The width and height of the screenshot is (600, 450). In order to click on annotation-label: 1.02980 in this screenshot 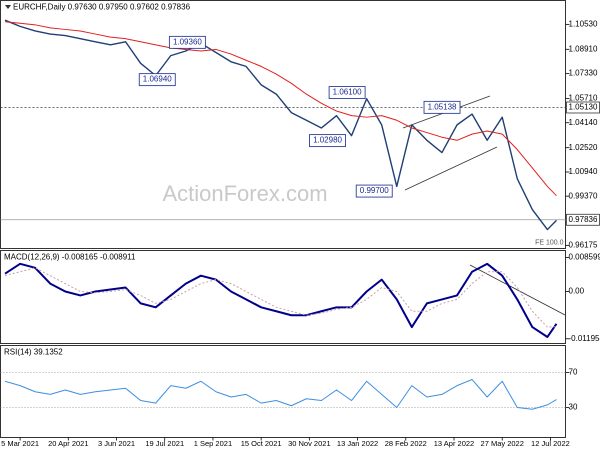, I will do `click(327, 140)`.